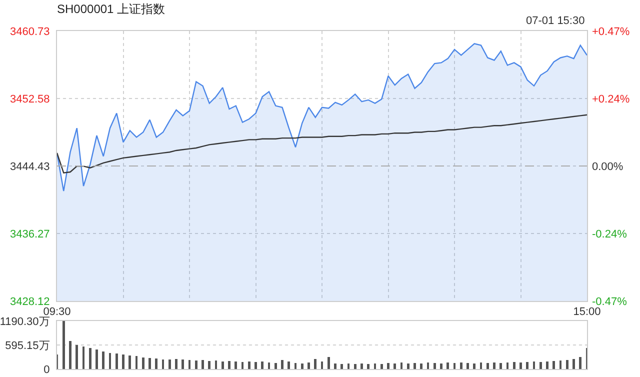 This screenshot has width=640, height=377. Describe the element at coordinates (611, 99) in the screenshot. I see `y2-tick-label: +0.24%` at that location.